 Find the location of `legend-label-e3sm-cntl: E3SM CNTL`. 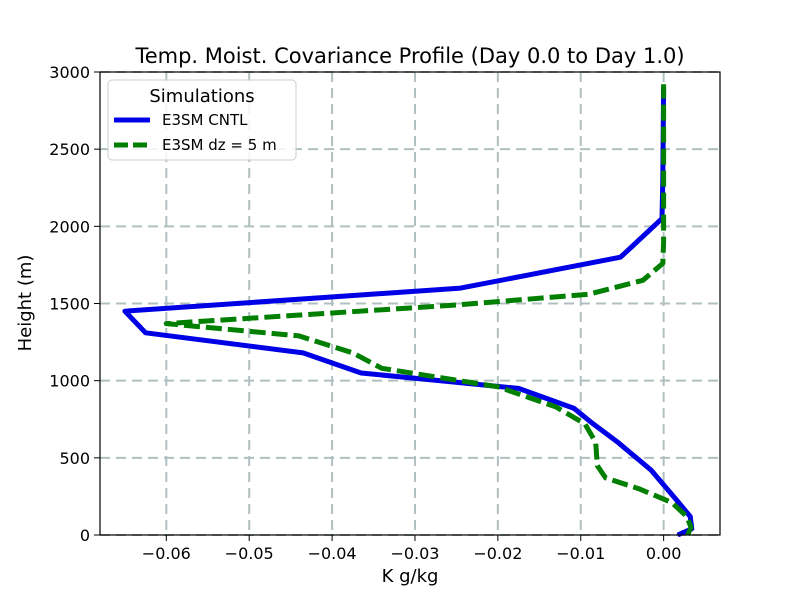

legend-label-e3sm-cntl: E3SM CNTL is located at coordinates (205, 120).